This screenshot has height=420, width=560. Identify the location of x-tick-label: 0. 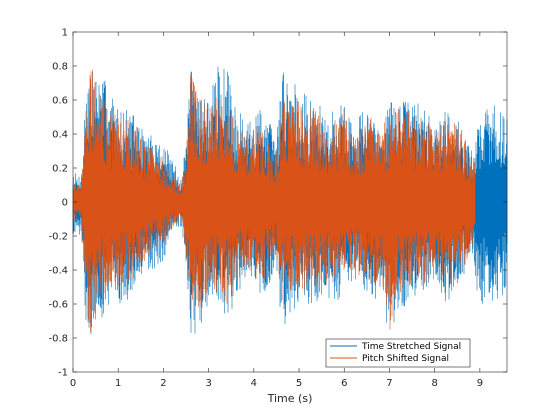
(73, 383).